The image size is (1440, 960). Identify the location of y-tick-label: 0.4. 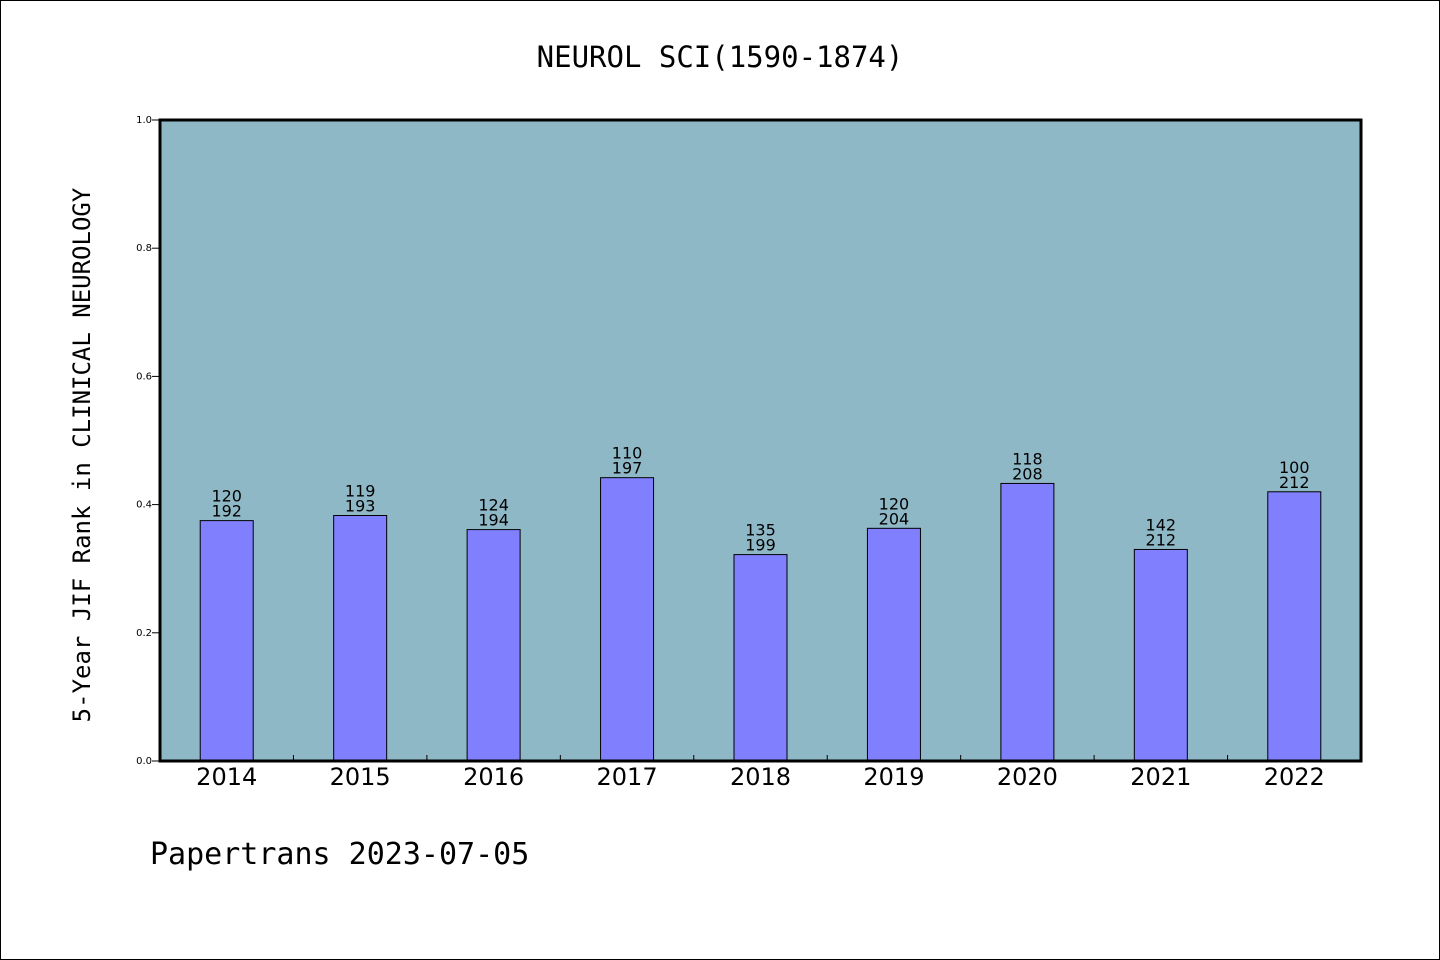
(144, 505).